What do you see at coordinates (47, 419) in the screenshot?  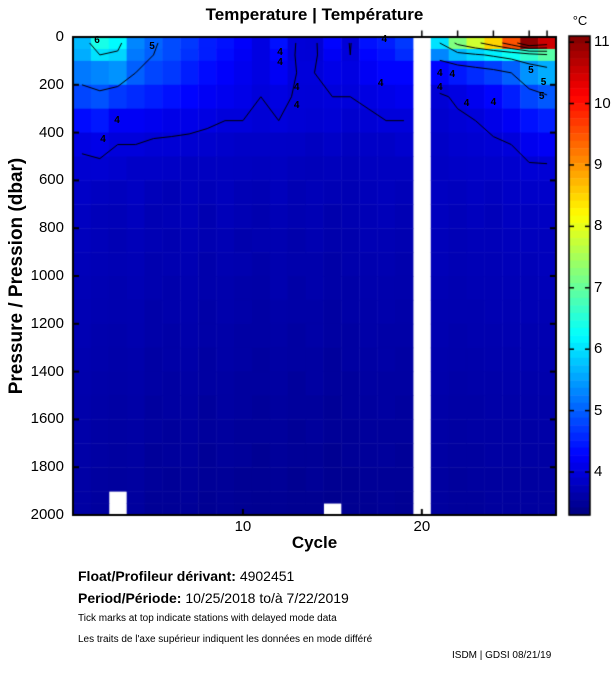 I see `y-tick-label: 1600` at bounding box center [47, 419].